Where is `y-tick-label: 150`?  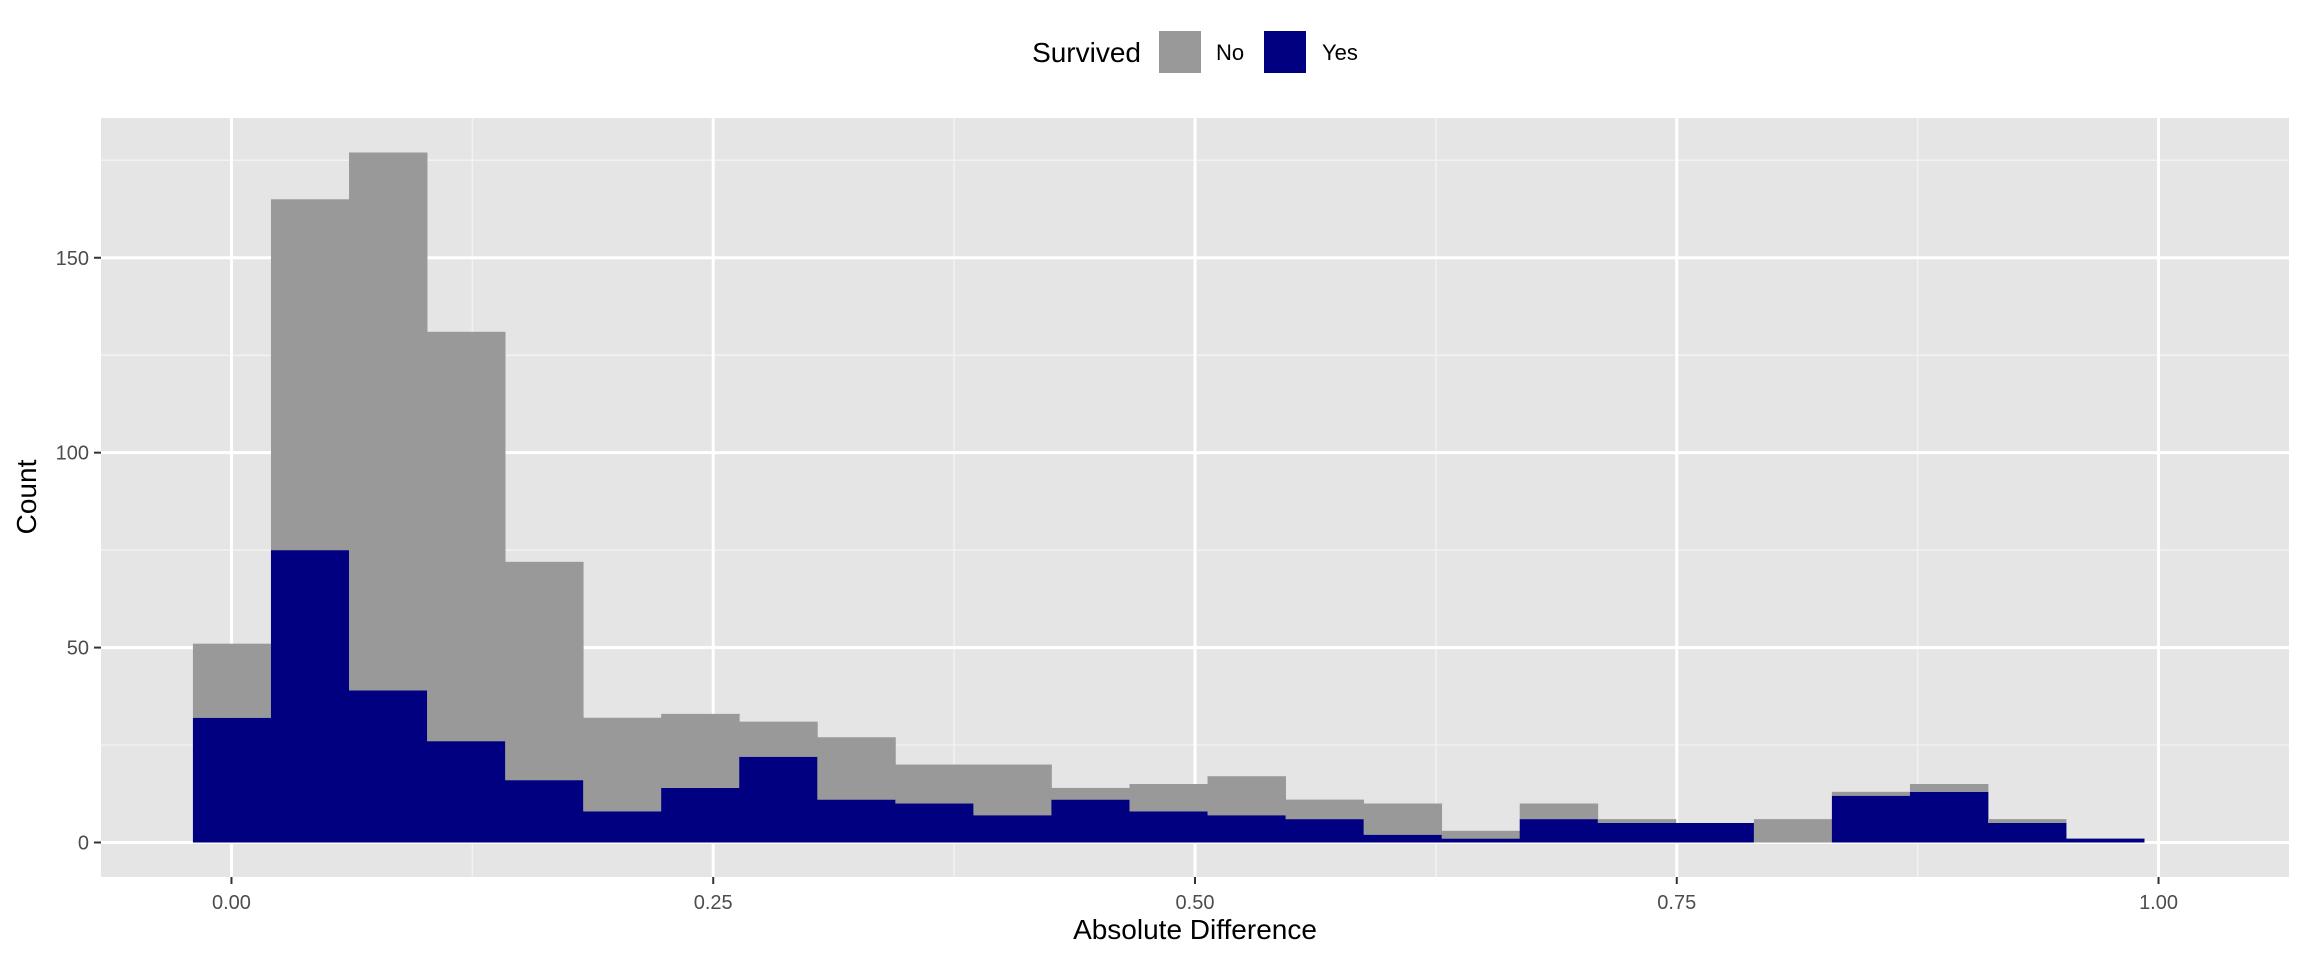 y-tick-label: 150 is located at coordinates (72, 259).